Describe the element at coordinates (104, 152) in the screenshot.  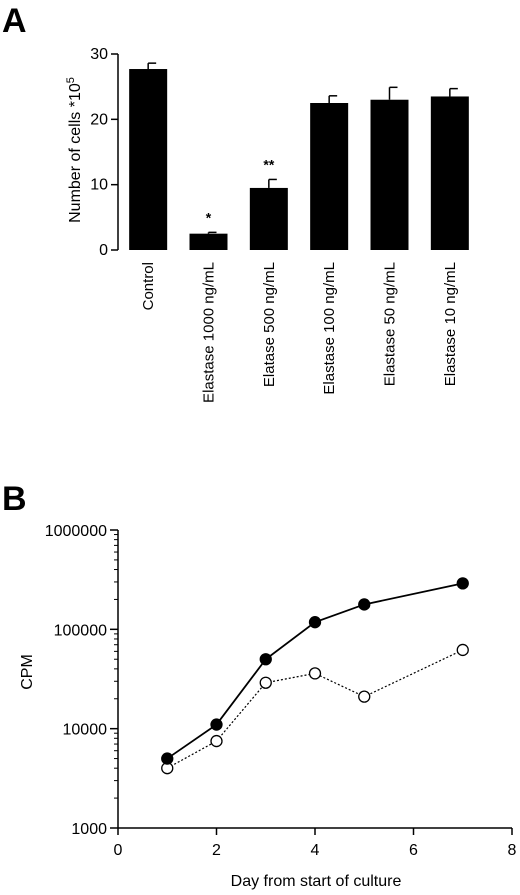
I see `panel-a-axes: 0 10 20 30` at that location.